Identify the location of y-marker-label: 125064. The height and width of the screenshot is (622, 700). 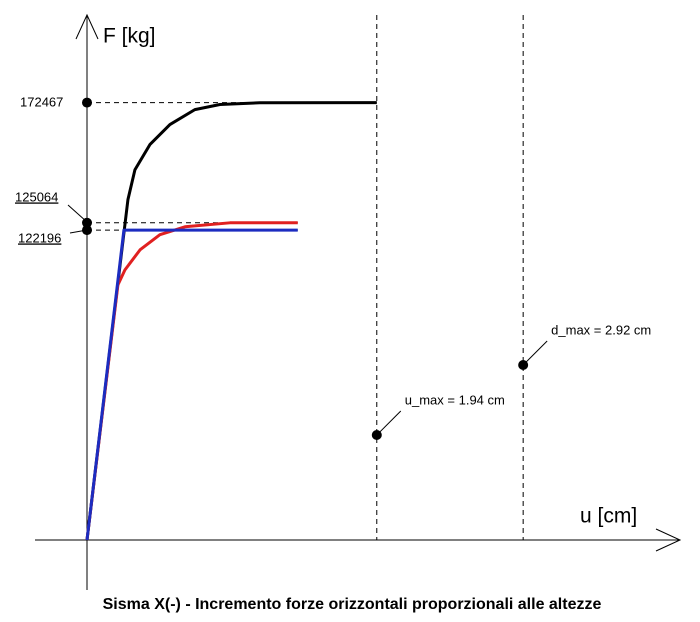
(36, 196).